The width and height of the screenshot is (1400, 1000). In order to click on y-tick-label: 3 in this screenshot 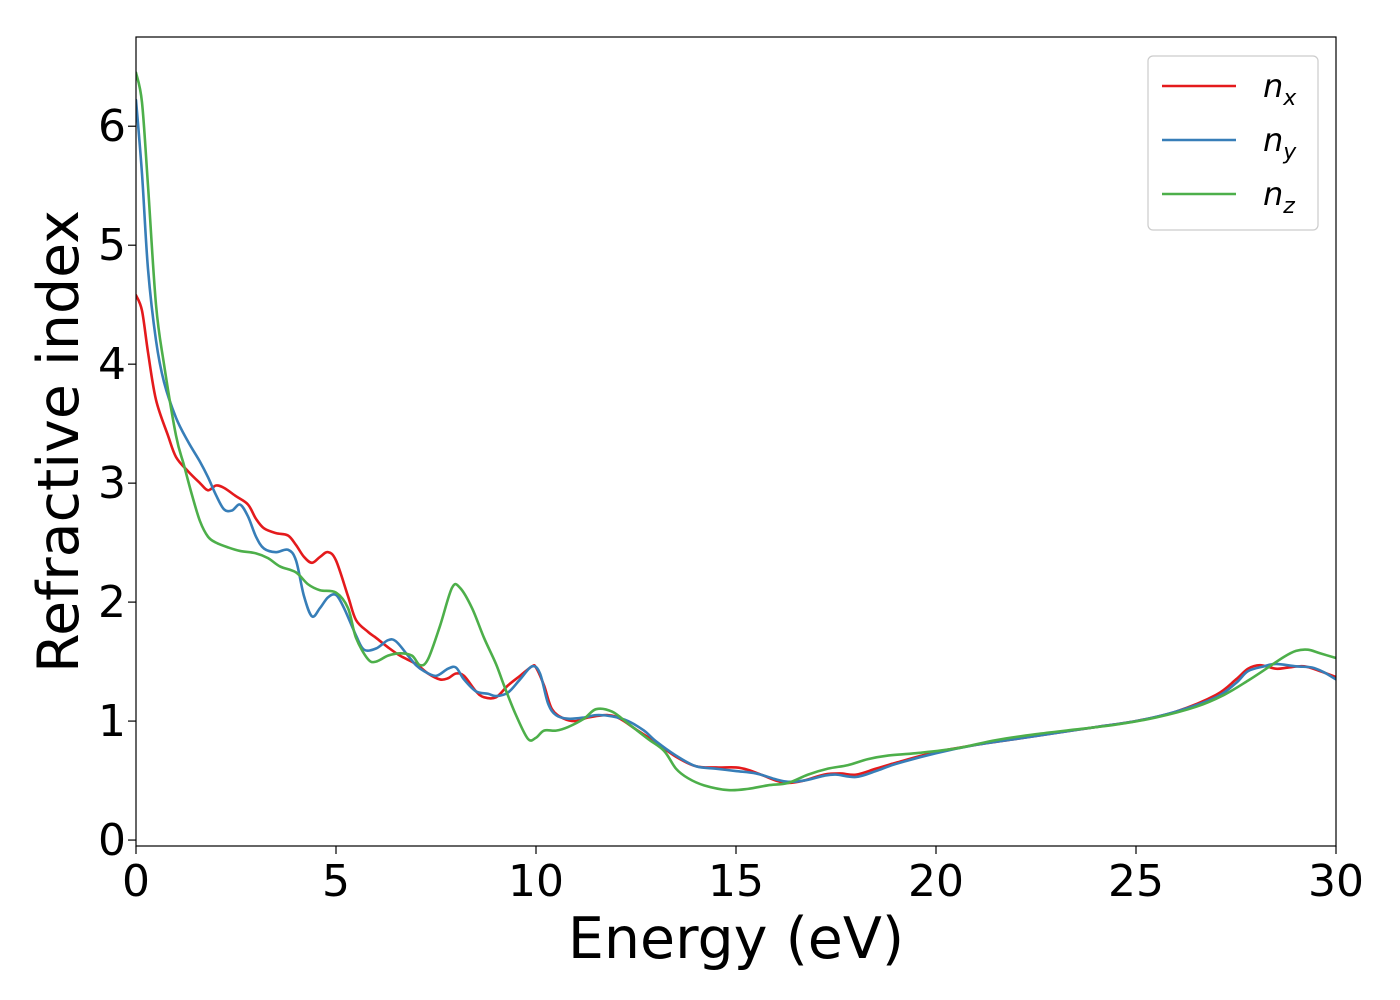, I will do `click(112, 483)`.